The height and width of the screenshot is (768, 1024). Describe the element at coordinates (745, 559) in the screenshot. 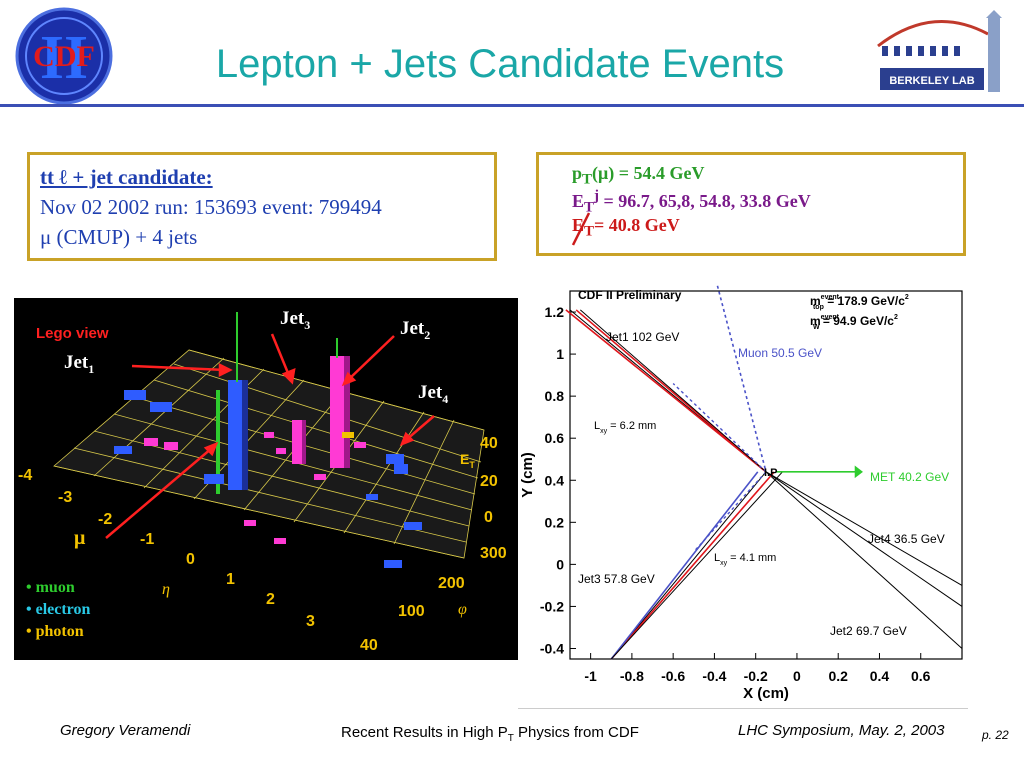

I see `lxy2-label: Lxy = 4.1 mm` at that location.